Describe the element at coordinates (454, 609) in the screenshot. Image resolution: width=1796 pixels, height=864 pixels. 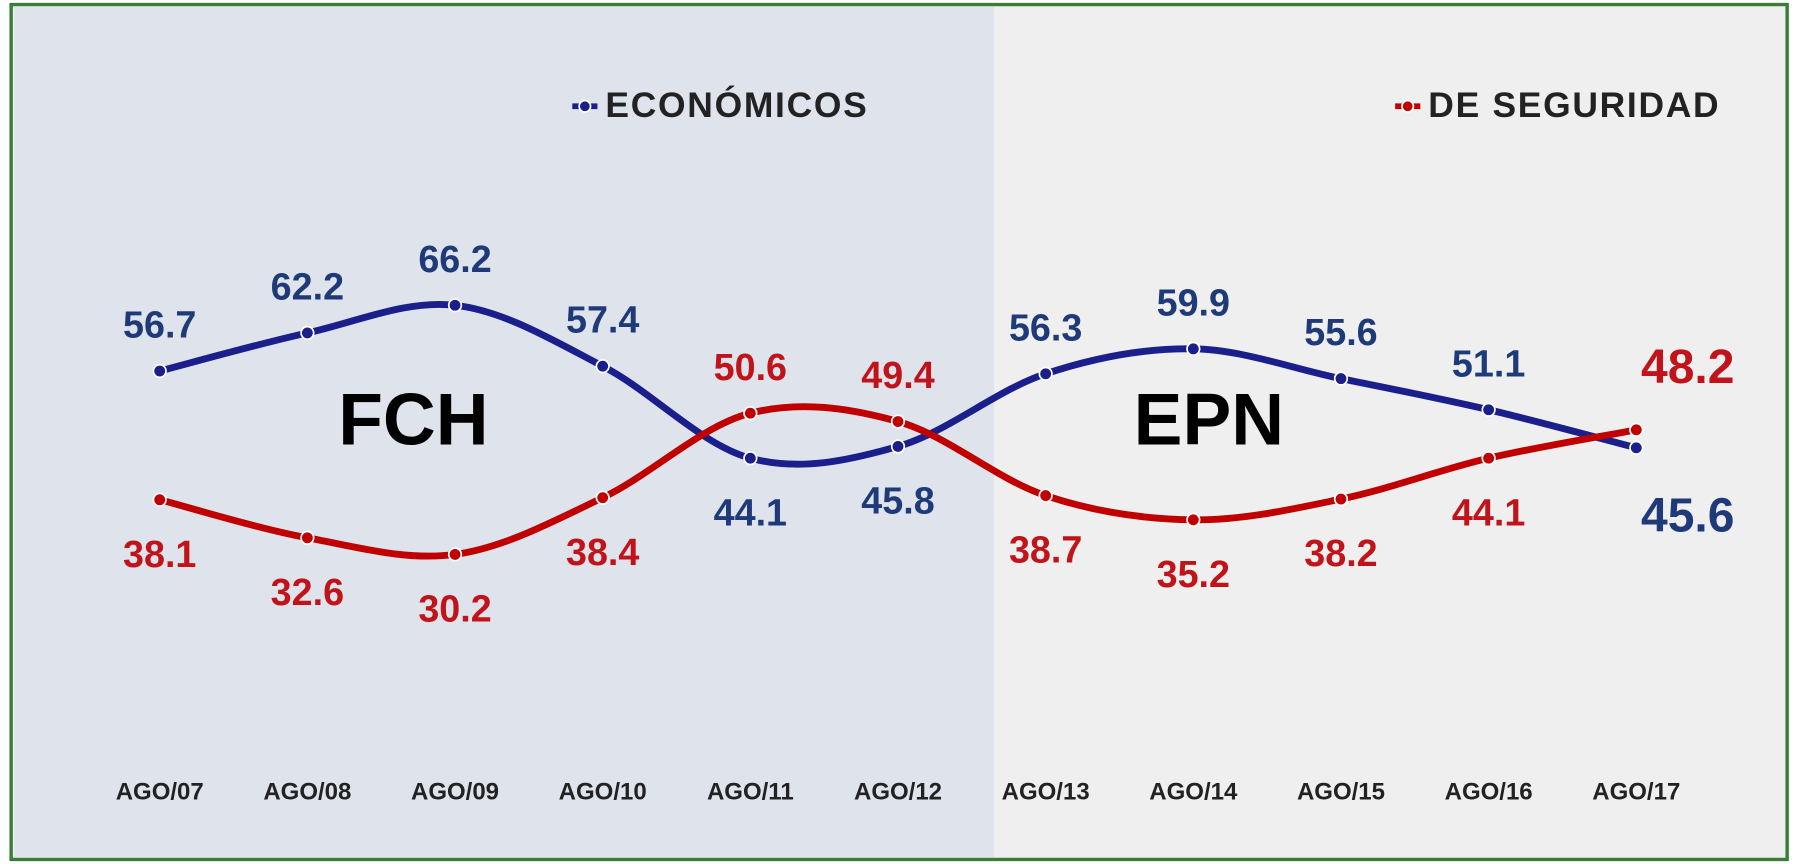
I see `data-label: 30.2` at that location.